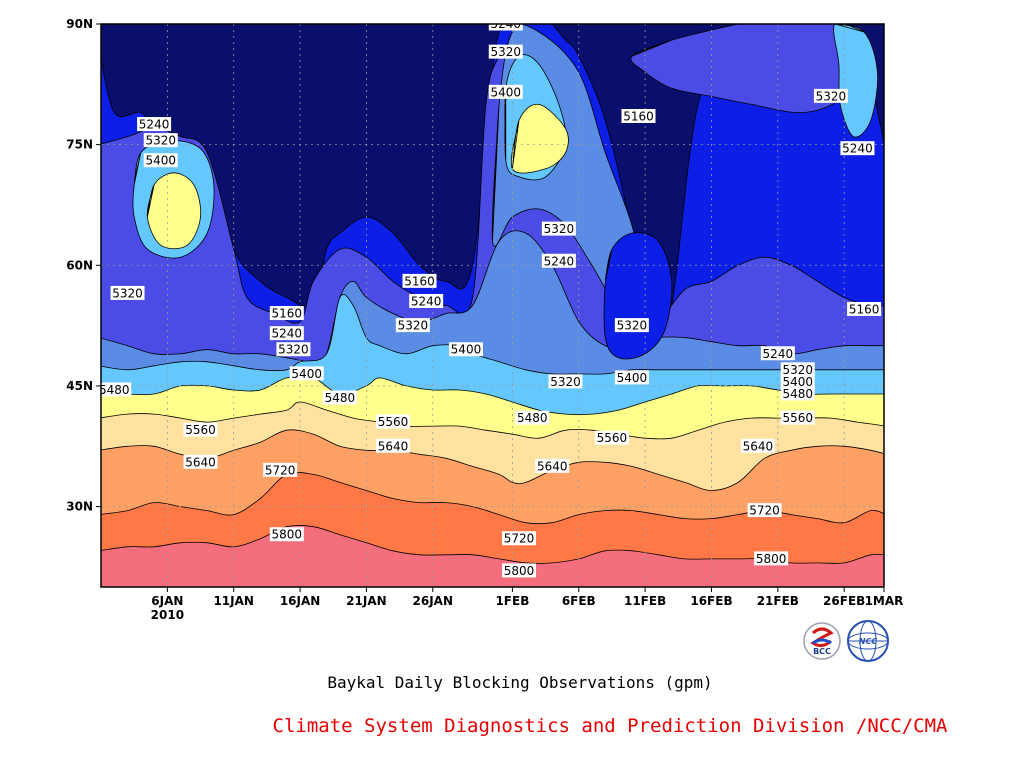 The height and width of the screenshot is (768, 1024). What do you see at coordinates (79, 507) in the screenshot?
I see `y-tick-label: 30N` at bounding box center [79, 507].